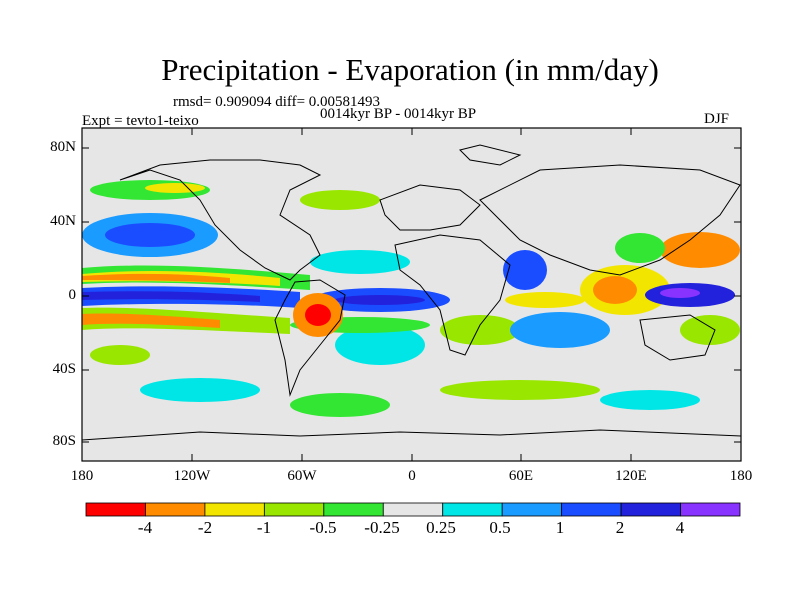 The height and width of the screenshot is (600, 800). I want to click on west-pacific-dry-core, so click(680, 293).